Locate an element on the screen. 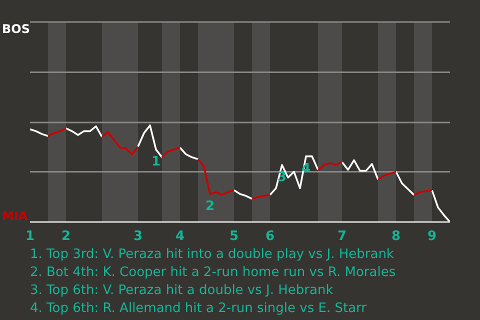 The height and width of the screenshot is (320, 480). x-tick-label: 9 is located at coordinates (432, 236).